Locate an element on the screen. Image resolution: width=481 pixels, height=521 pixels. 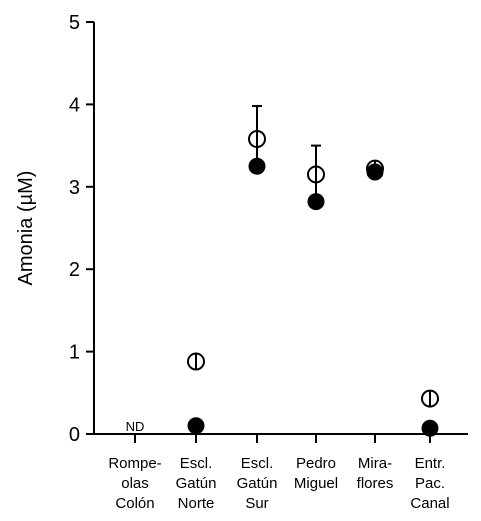
y-tick-label: 4 is located at coordinates (74, 105).